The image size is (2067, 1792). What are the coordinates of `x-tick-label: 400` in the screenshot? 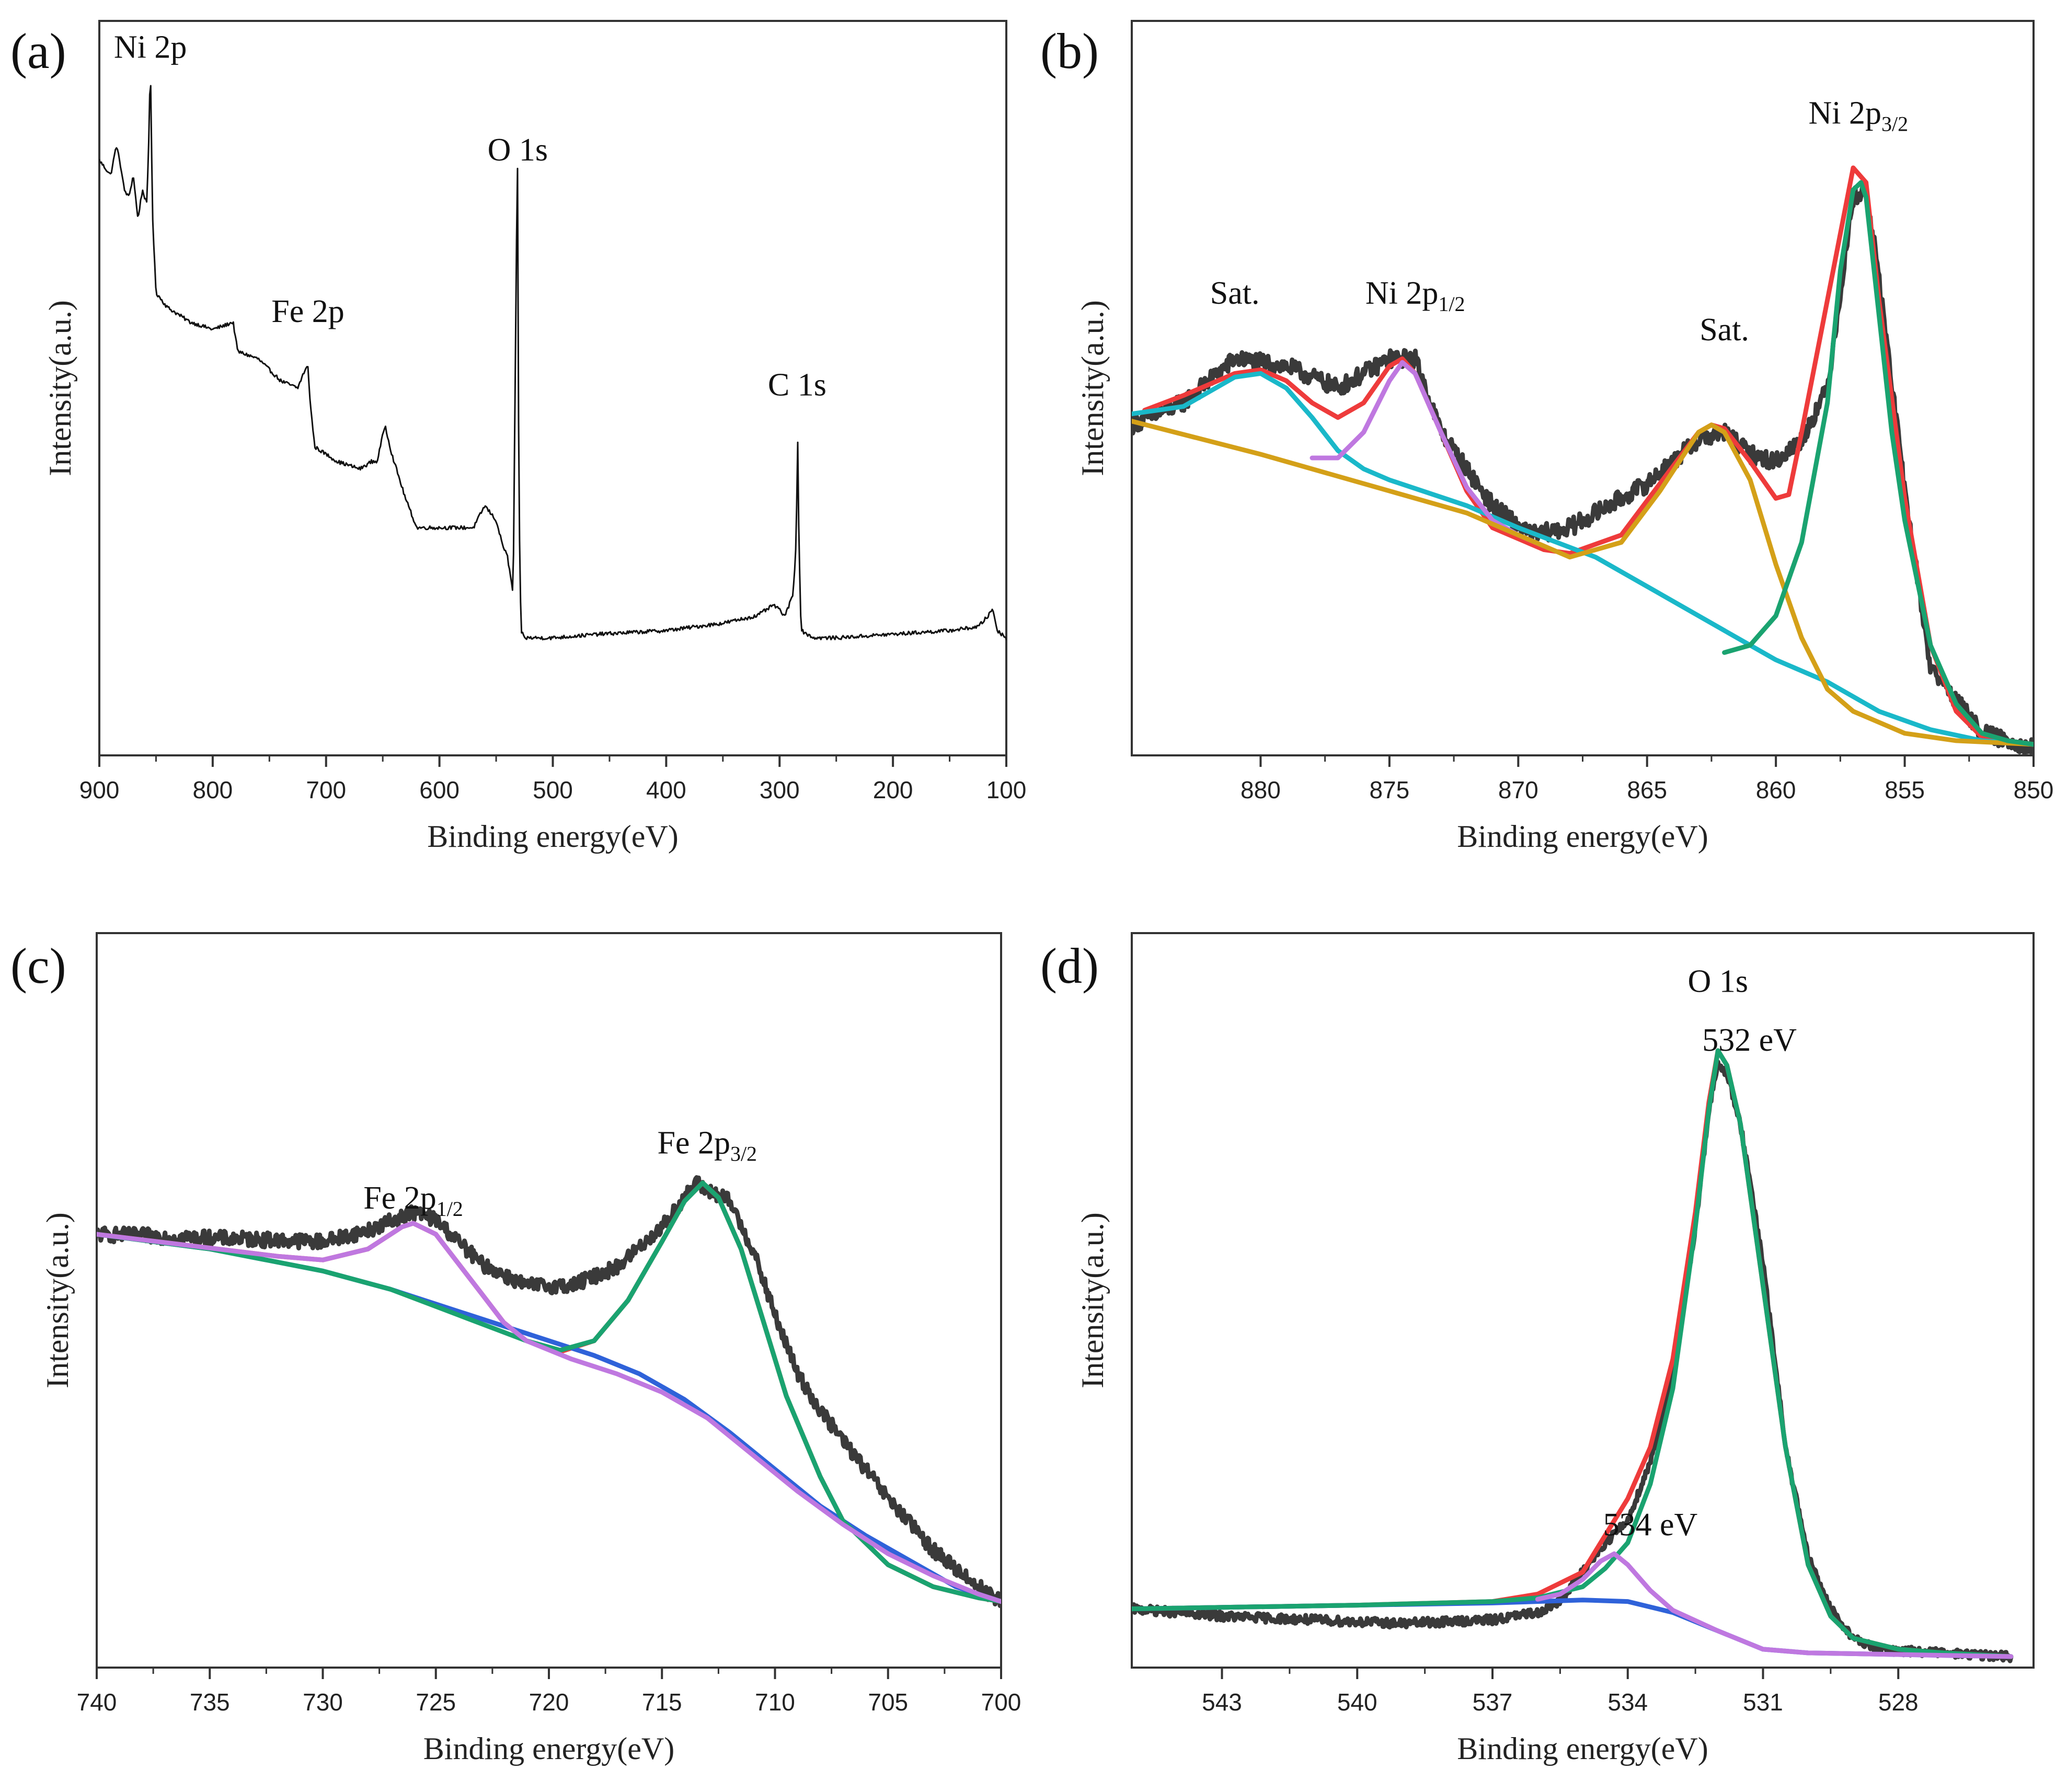 It's located at (666, 789).